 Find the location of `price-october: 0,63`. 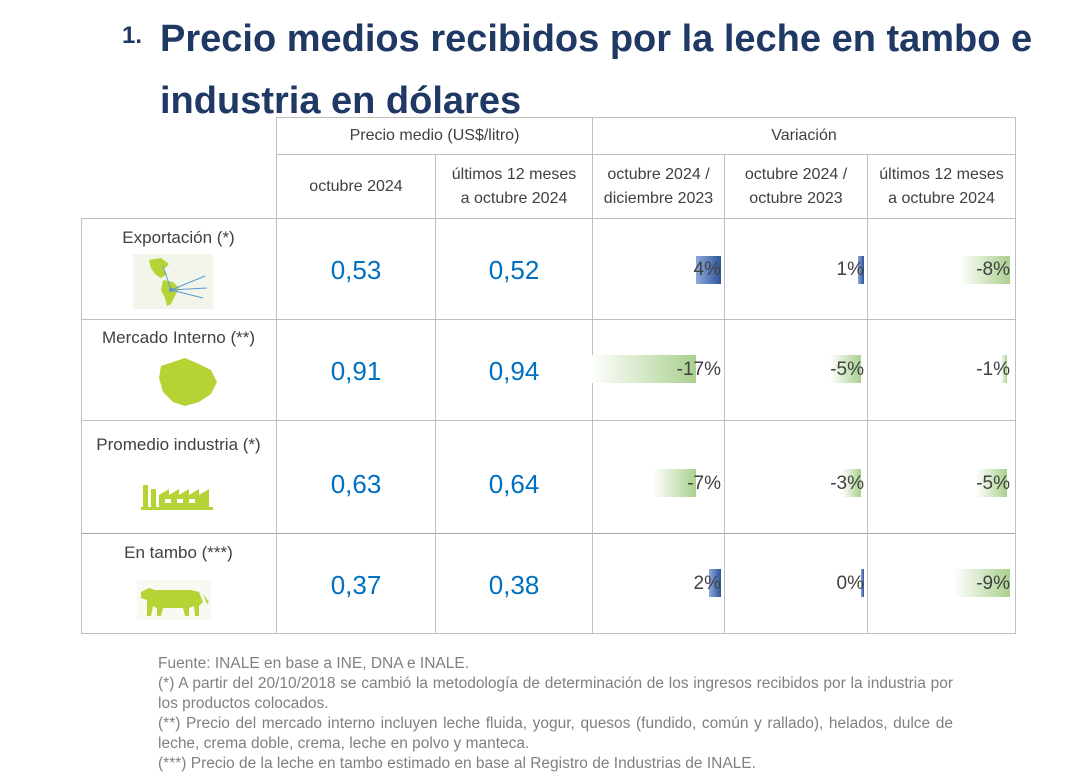

price-october: 0,63 is located at coordinates (356, 484).